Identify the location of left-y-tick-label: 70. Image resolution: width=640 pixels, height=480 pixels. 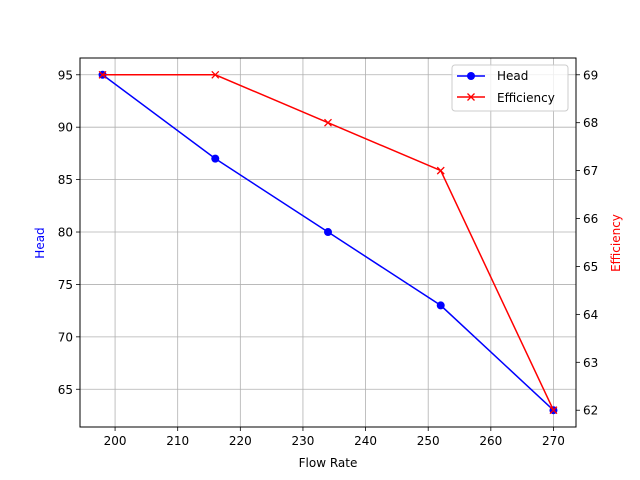
(65, 337).